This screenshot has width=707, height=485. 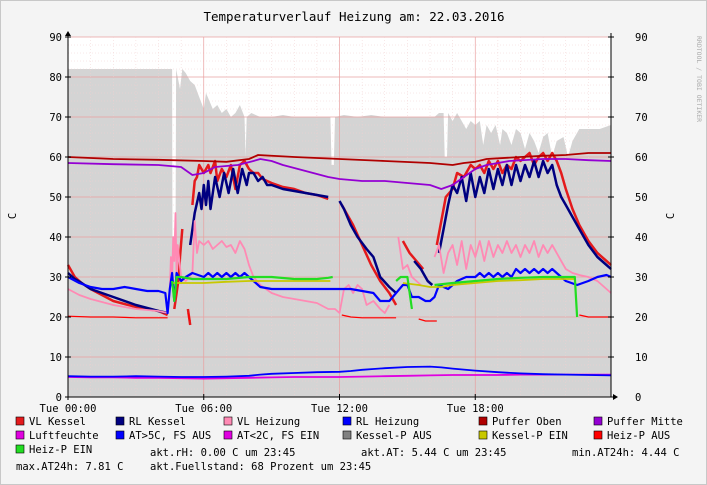 What do you see at coordinates (13, 216) in the screenshot?
I see `y-axis-label: C` at bounding box center [13, 216].